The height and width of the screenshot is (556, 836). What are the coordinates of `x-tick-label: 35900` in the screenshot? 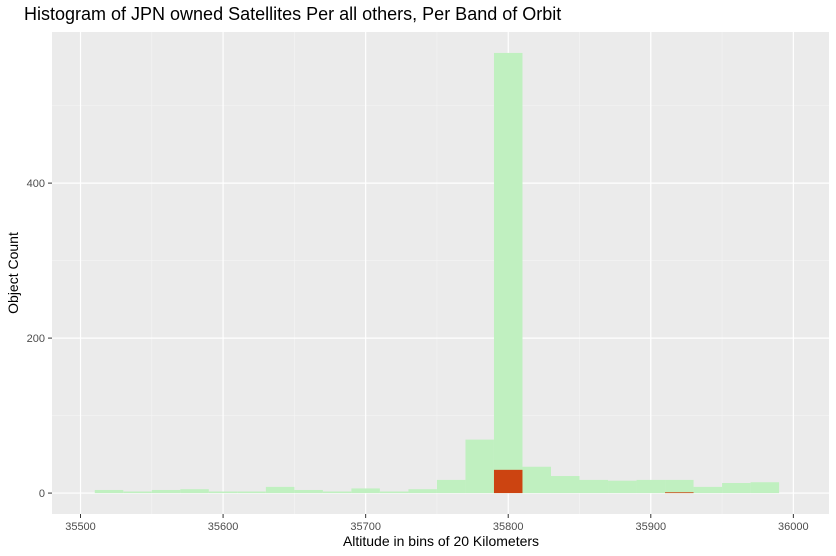 It's located at (650, 527).